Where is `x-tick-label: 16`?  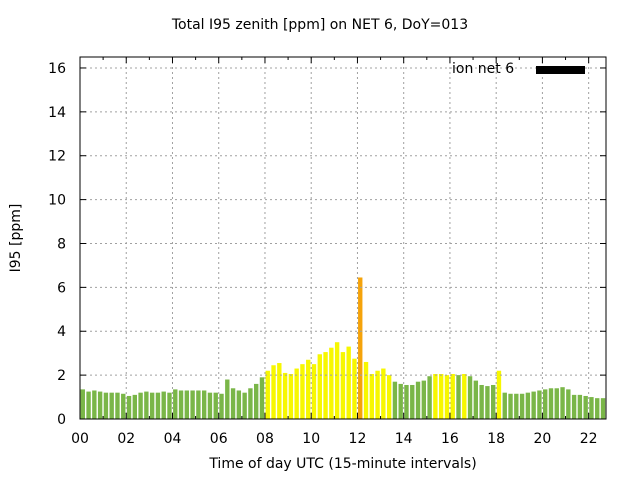
x-tick-label: 16 is located at coordinates (450, 439).